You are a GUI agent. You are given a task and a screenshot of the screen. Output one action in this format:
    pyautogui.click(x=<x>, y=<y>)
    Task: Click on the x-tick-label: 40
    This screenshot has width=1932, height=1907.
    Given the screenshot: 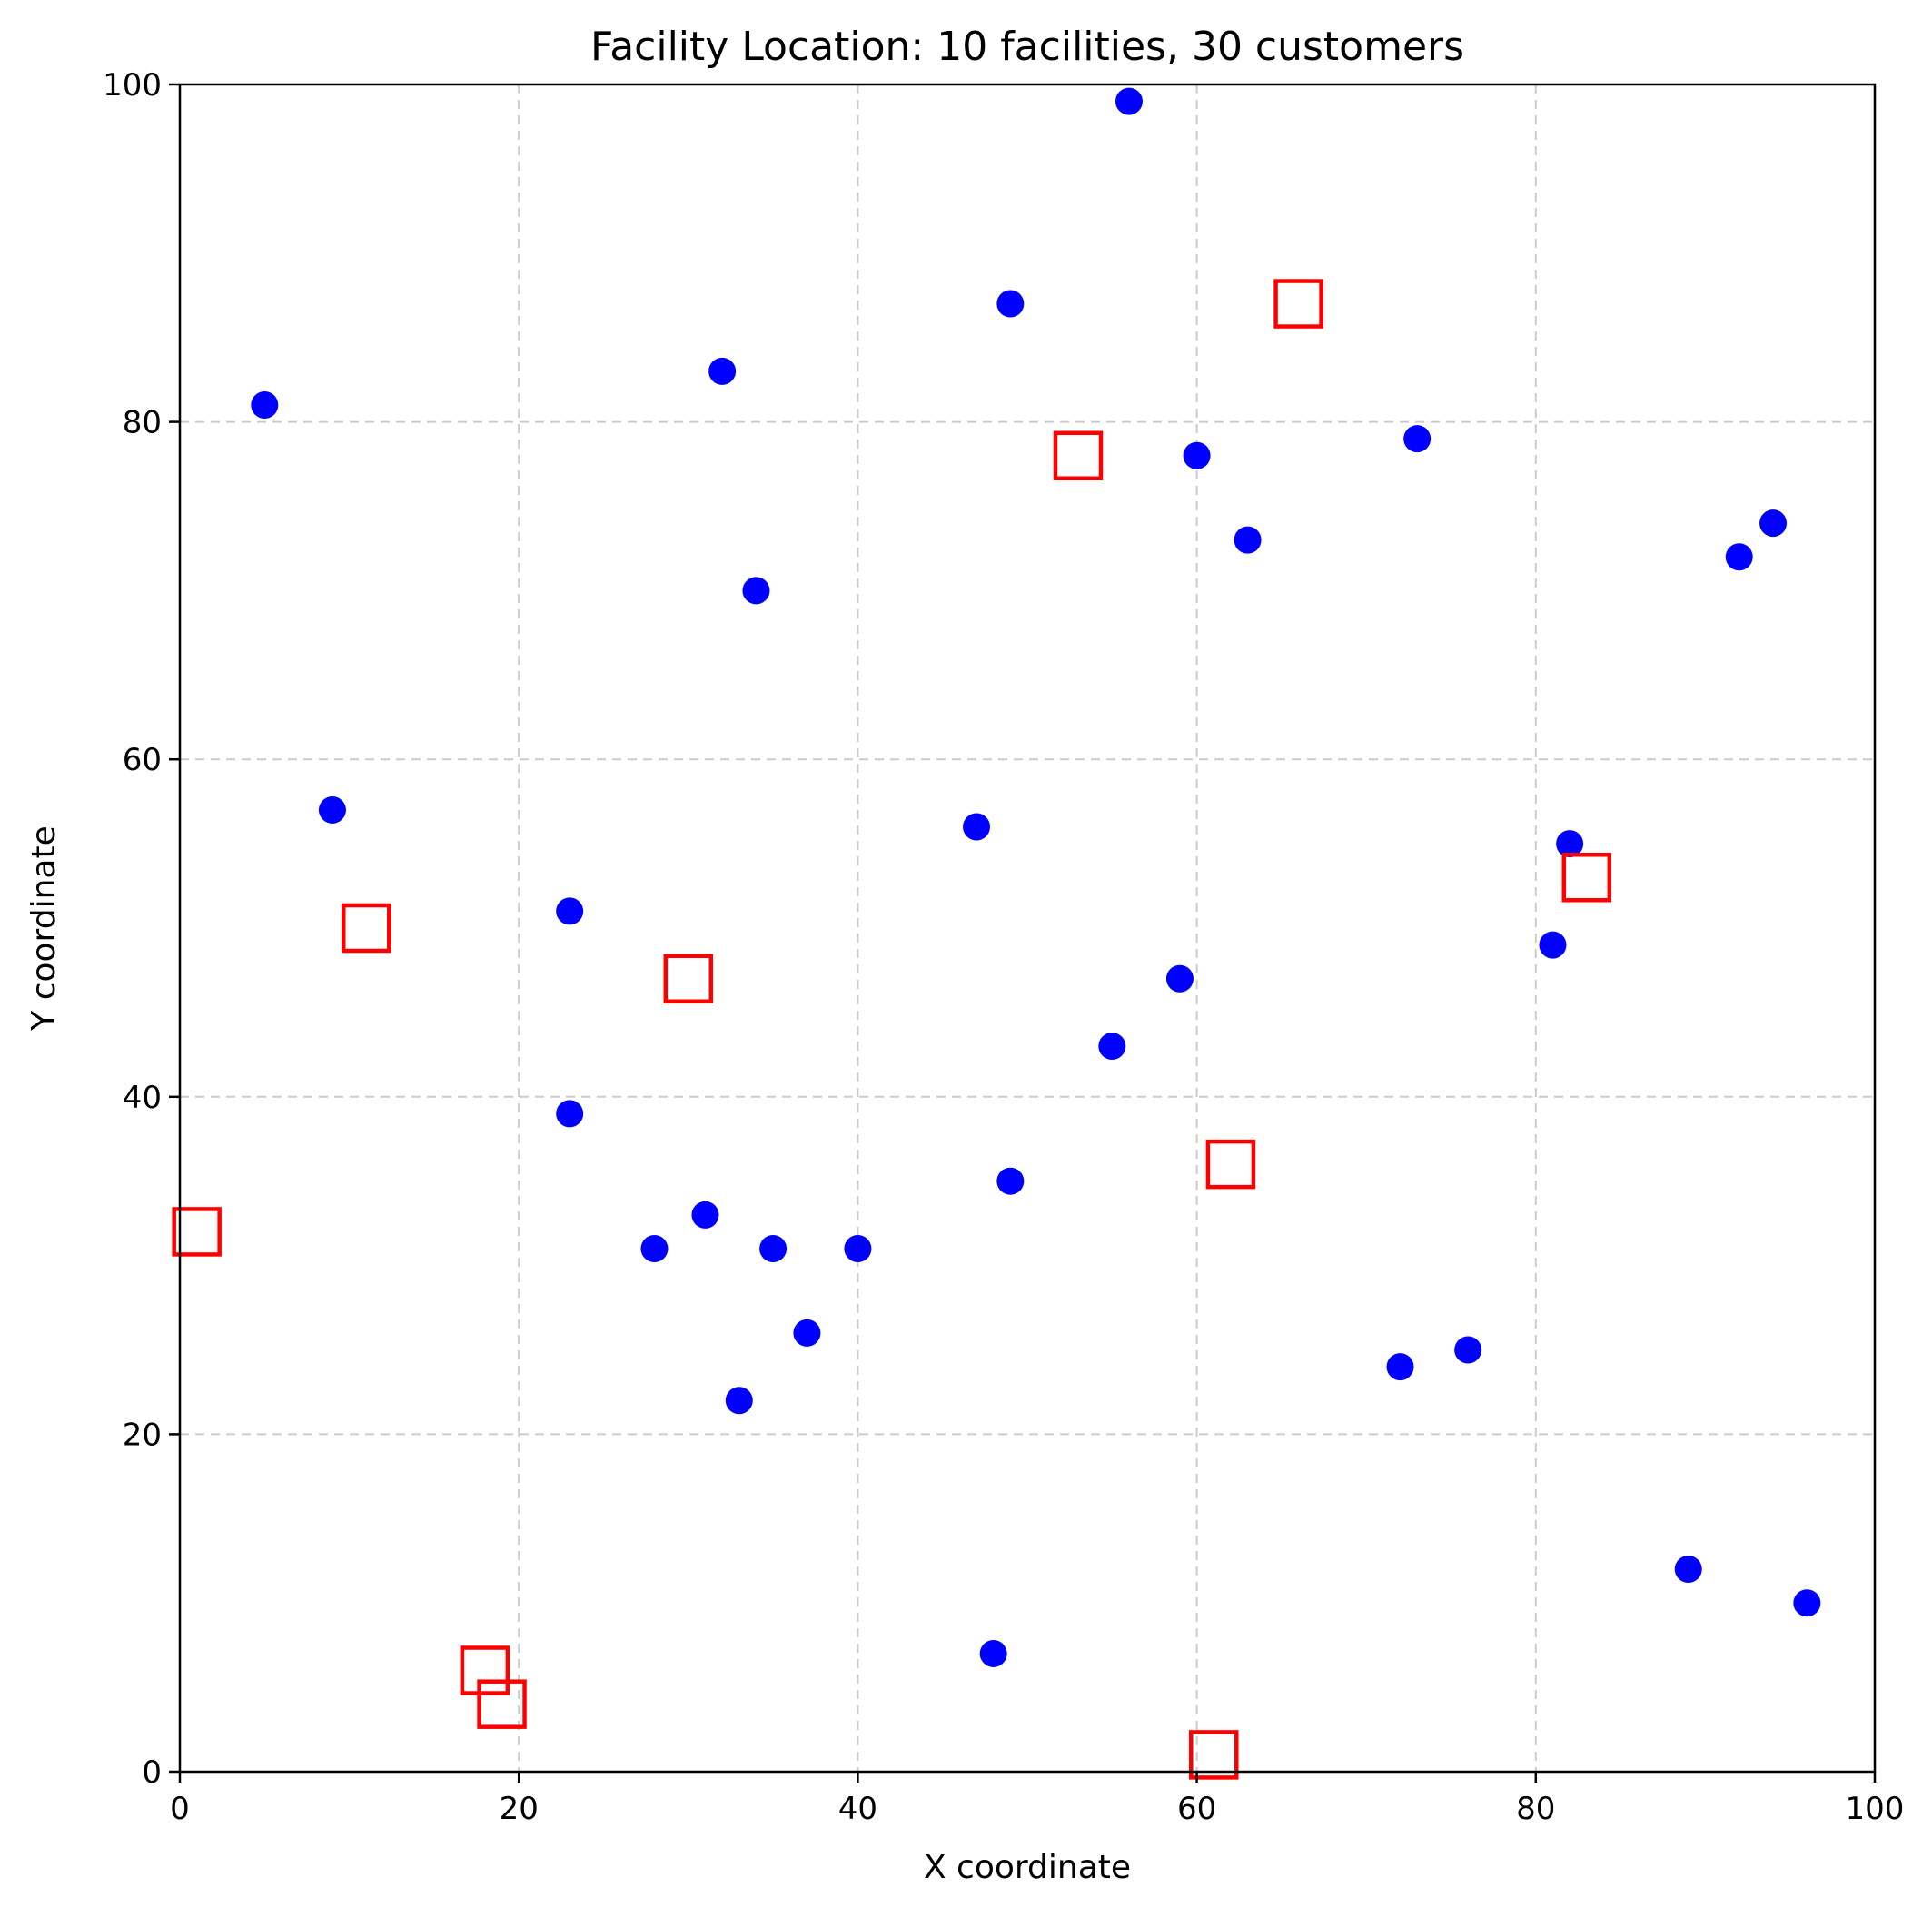 What is the action you would take?
    pyautogui.click(x=857, y=1809)
    